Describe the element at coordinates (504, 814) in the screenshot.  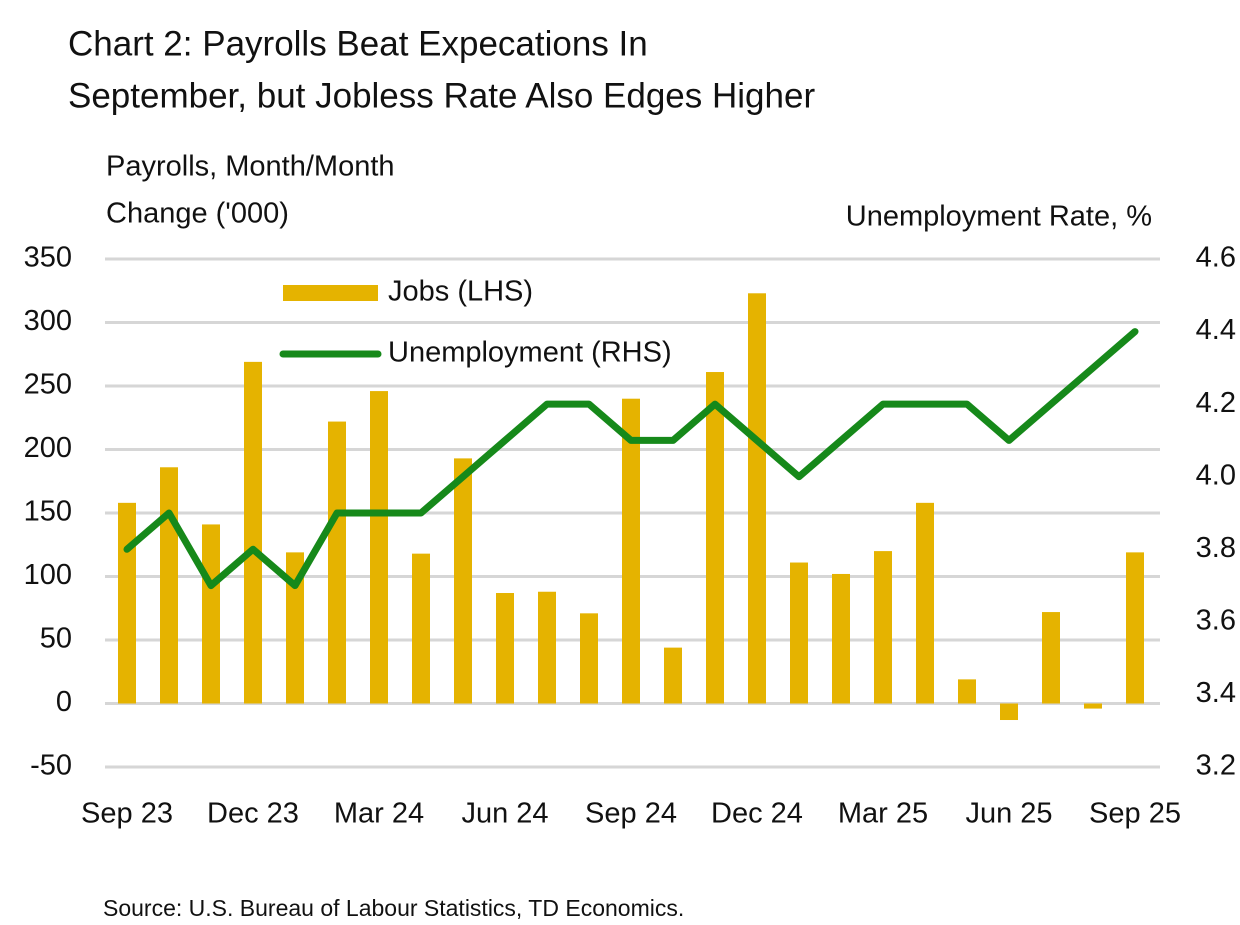
I see `x-tick-label: Jun 24` at that location.